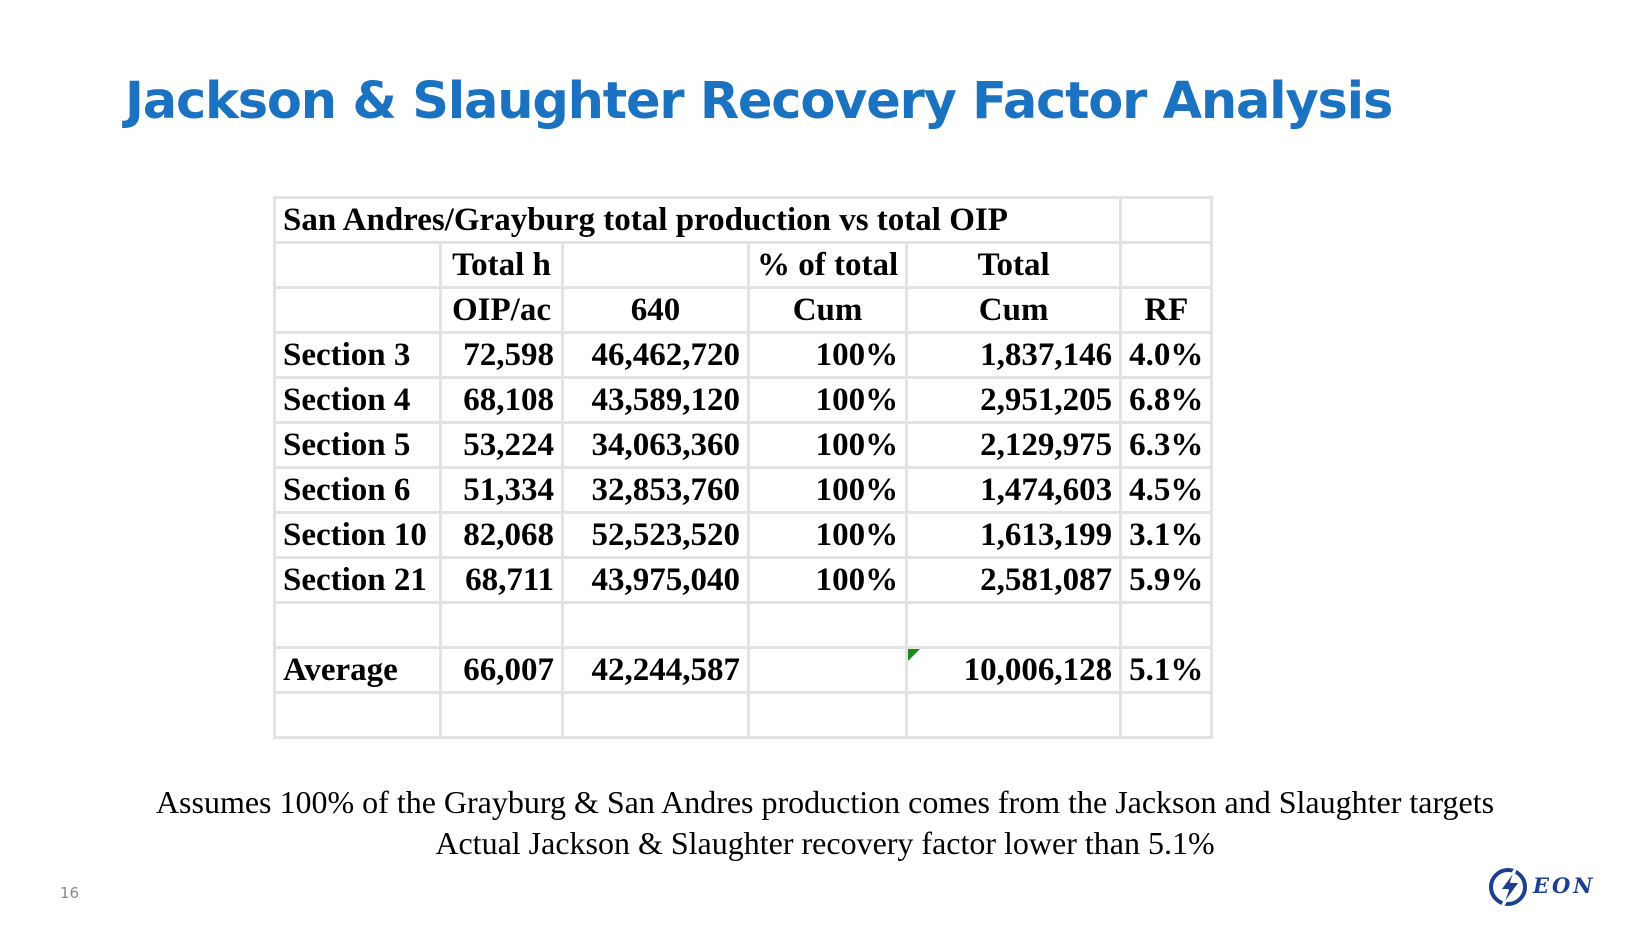 The width and height of the screenshot is (1650, 946). Describe the element at coordinates (501, 670) in the screenshot. I see `average-oip-per-acre-cell: 66,007` at that location.